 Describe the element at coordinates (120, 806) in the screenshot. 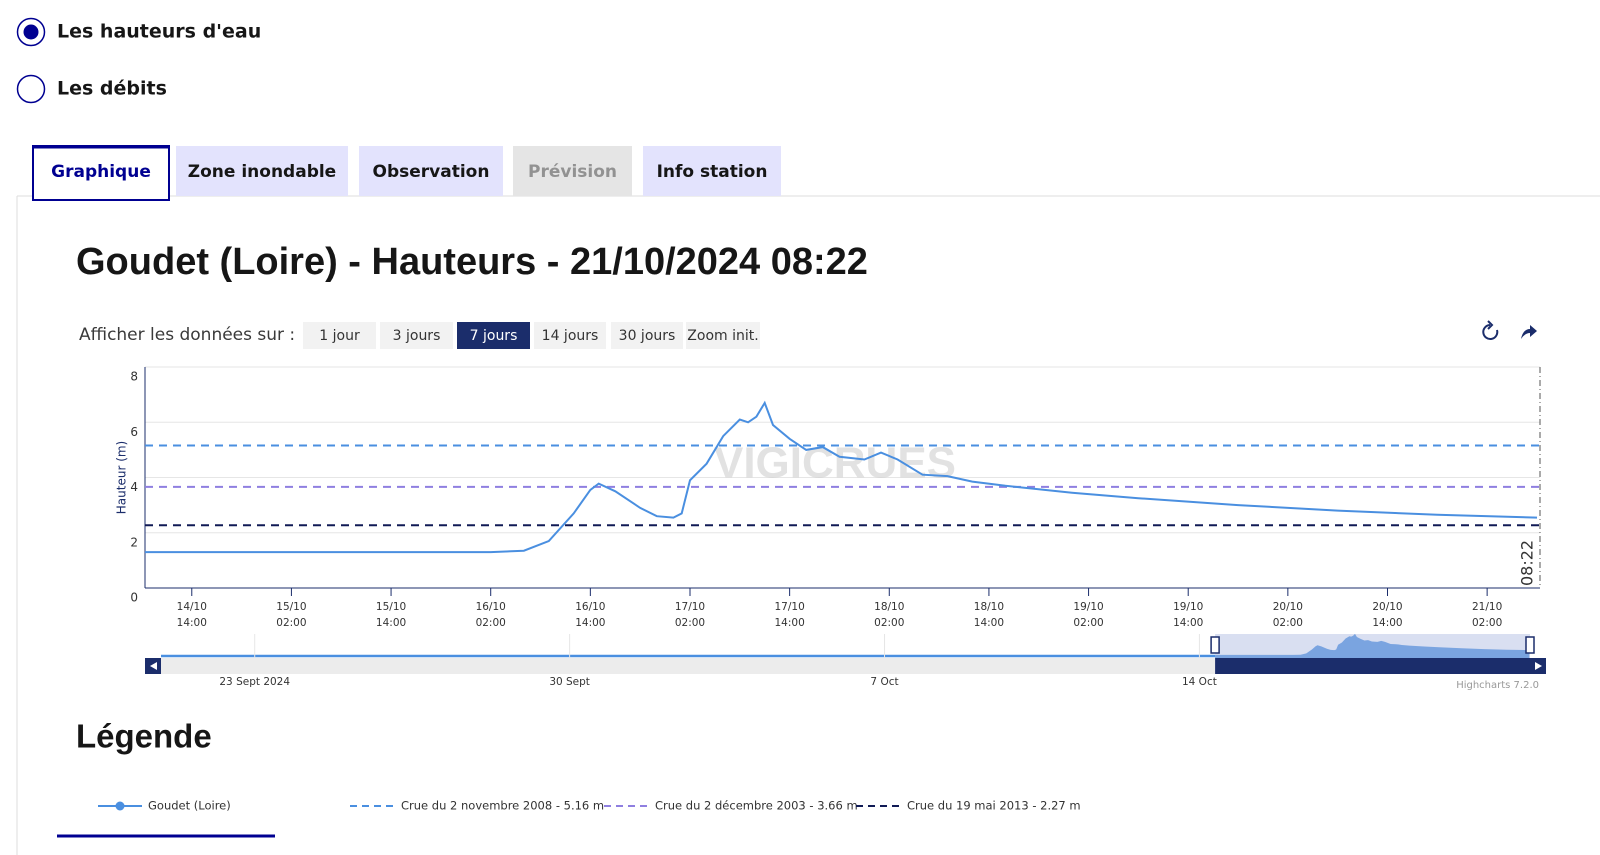

I see `legend-marker` at that location.